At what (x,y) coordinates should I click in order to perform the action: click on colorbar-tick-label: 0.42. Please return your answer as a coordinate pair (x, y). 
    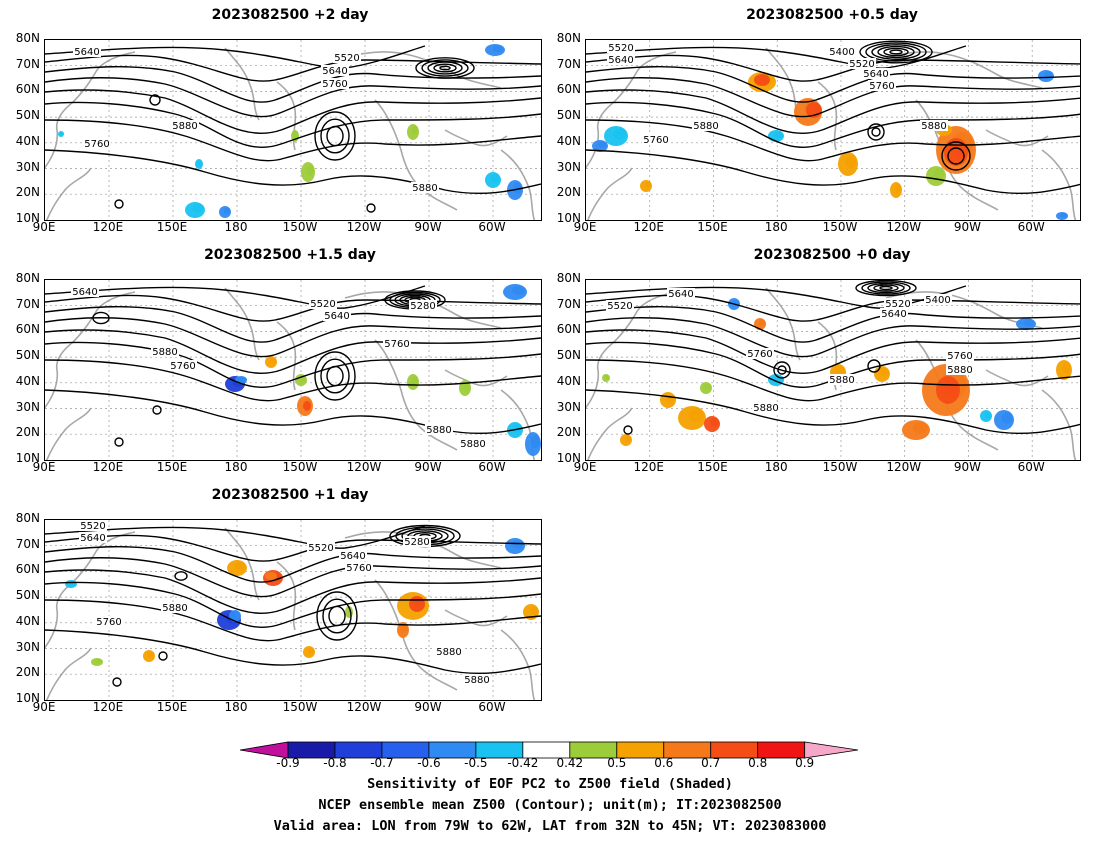
    Looking at the image, I should click on (570, 763).